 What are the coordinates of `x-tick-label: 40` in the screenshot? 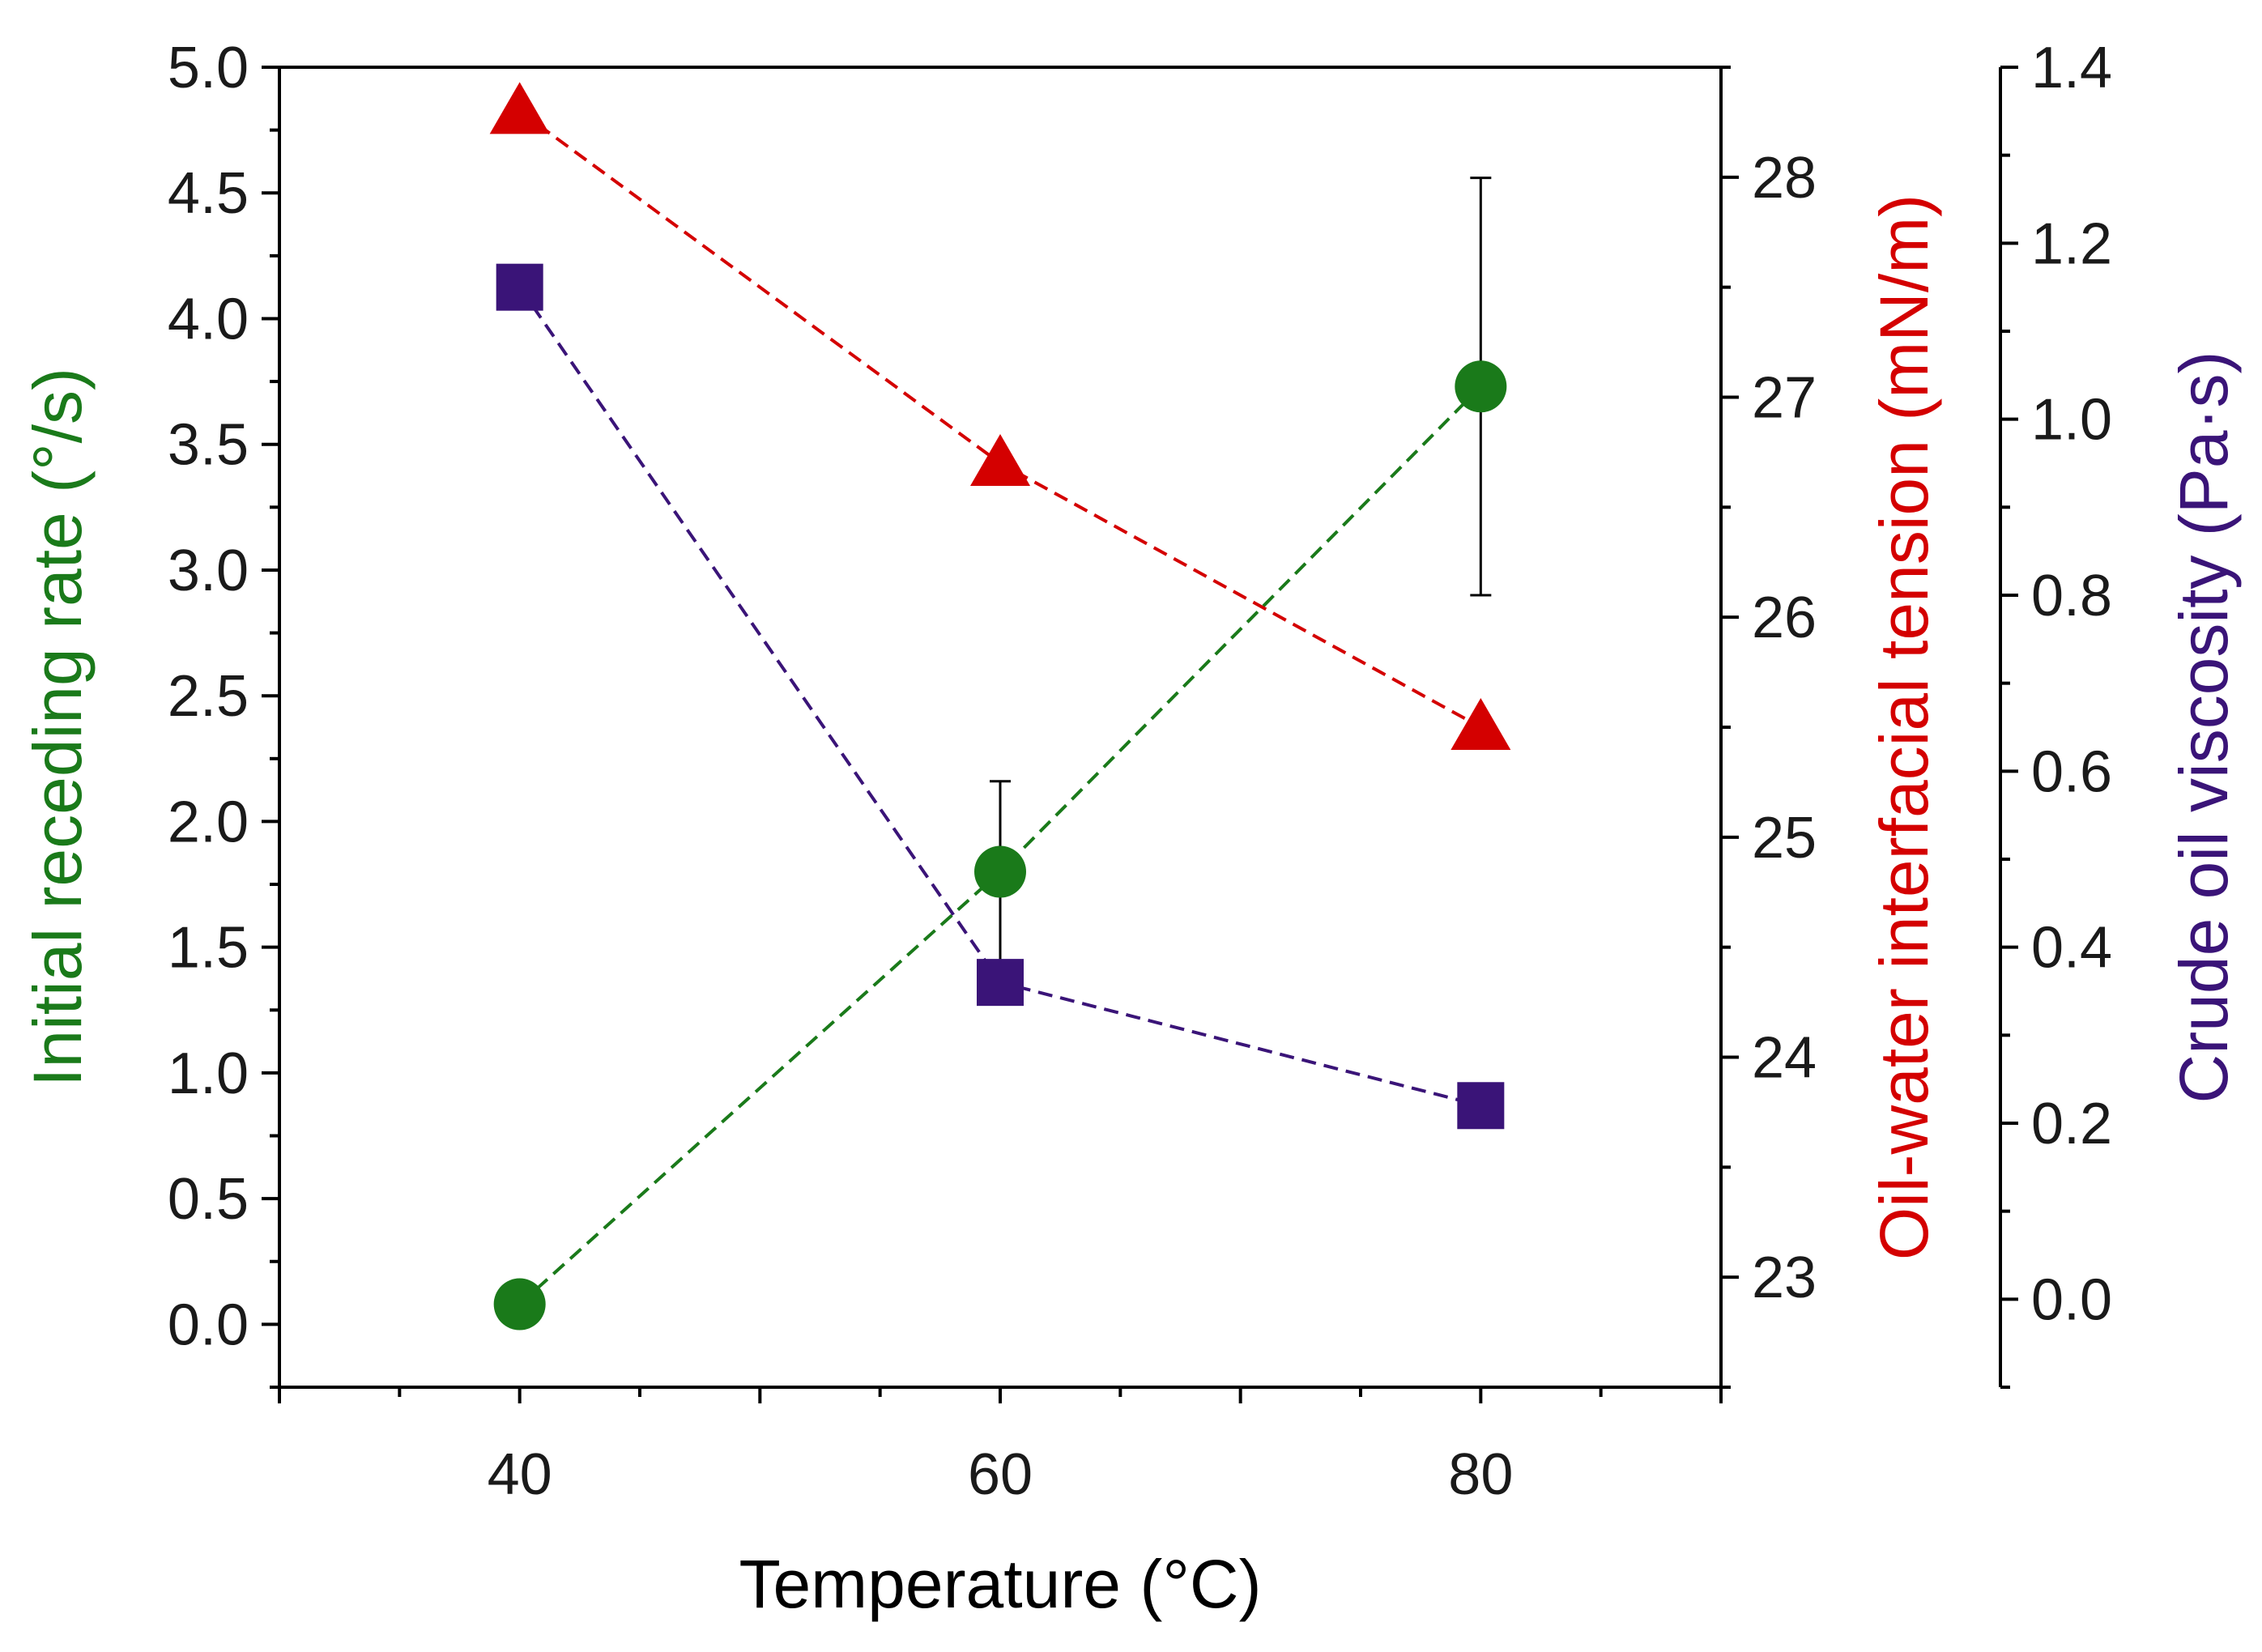 It's located at (520, 1474).